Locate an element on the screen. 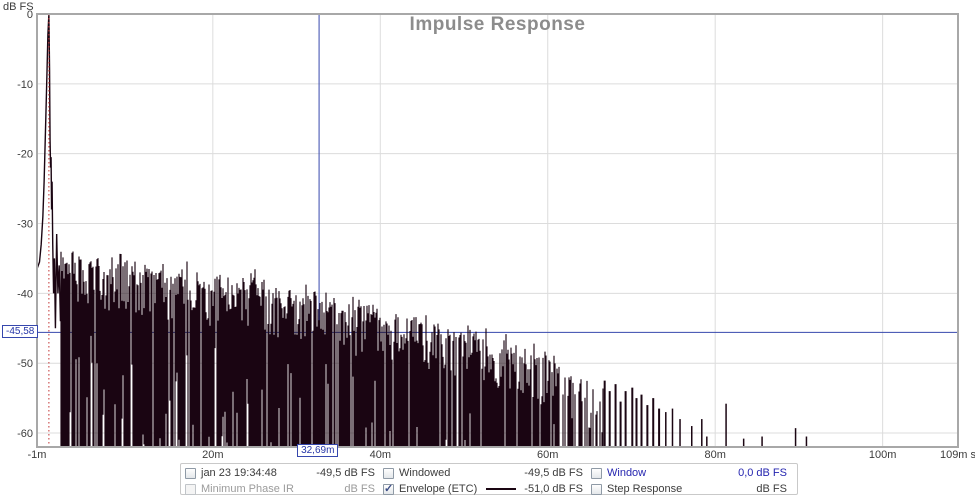 This screenshot has height=498, width=975. minimum-phase-ir-value: dB FS is located at coordinates (359, 489).